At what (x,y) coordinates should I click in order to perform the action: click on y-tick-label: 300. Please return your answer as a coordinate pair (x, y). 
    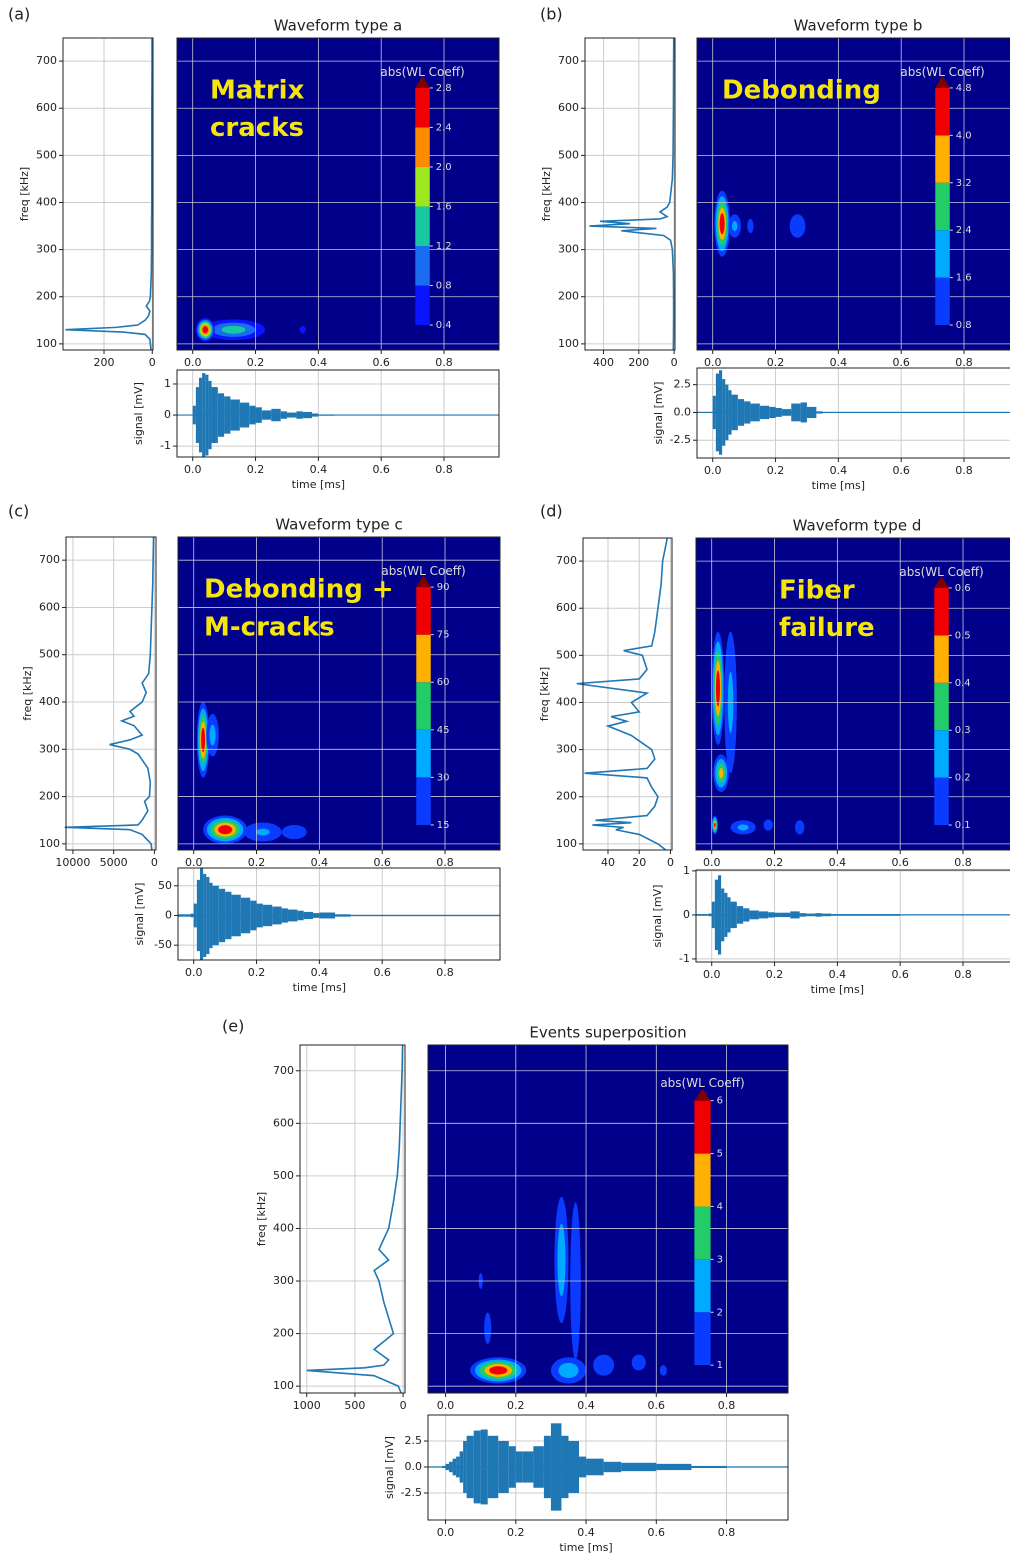
    Looking at the image, I should click on (49, 748).